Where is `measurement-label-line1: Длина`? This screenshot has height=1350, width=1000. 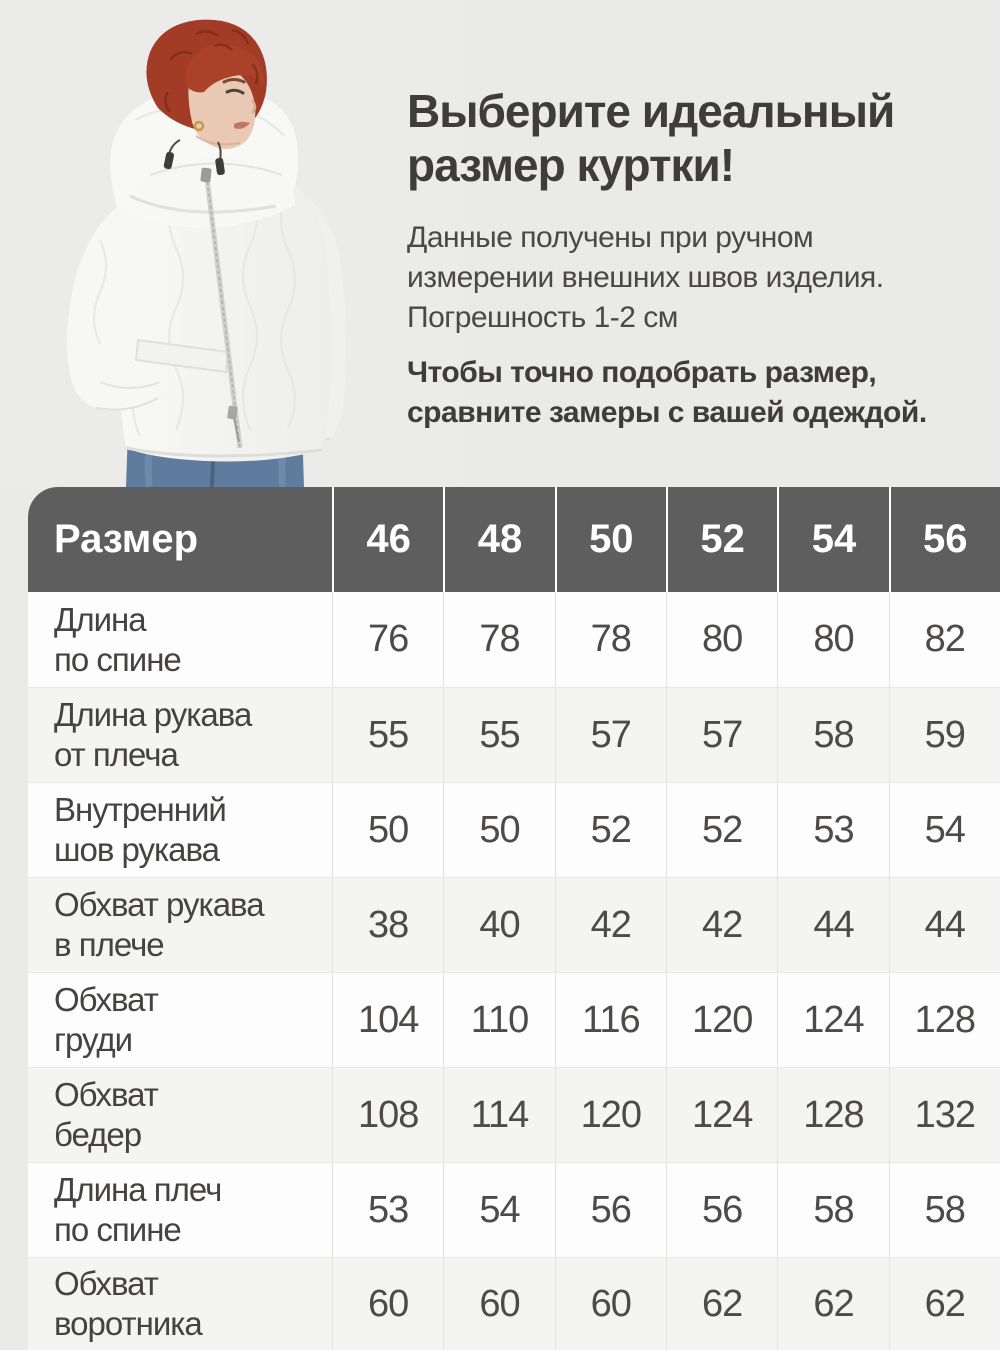
measurement-label-line1: Длина is located at coordinates (100, 619).